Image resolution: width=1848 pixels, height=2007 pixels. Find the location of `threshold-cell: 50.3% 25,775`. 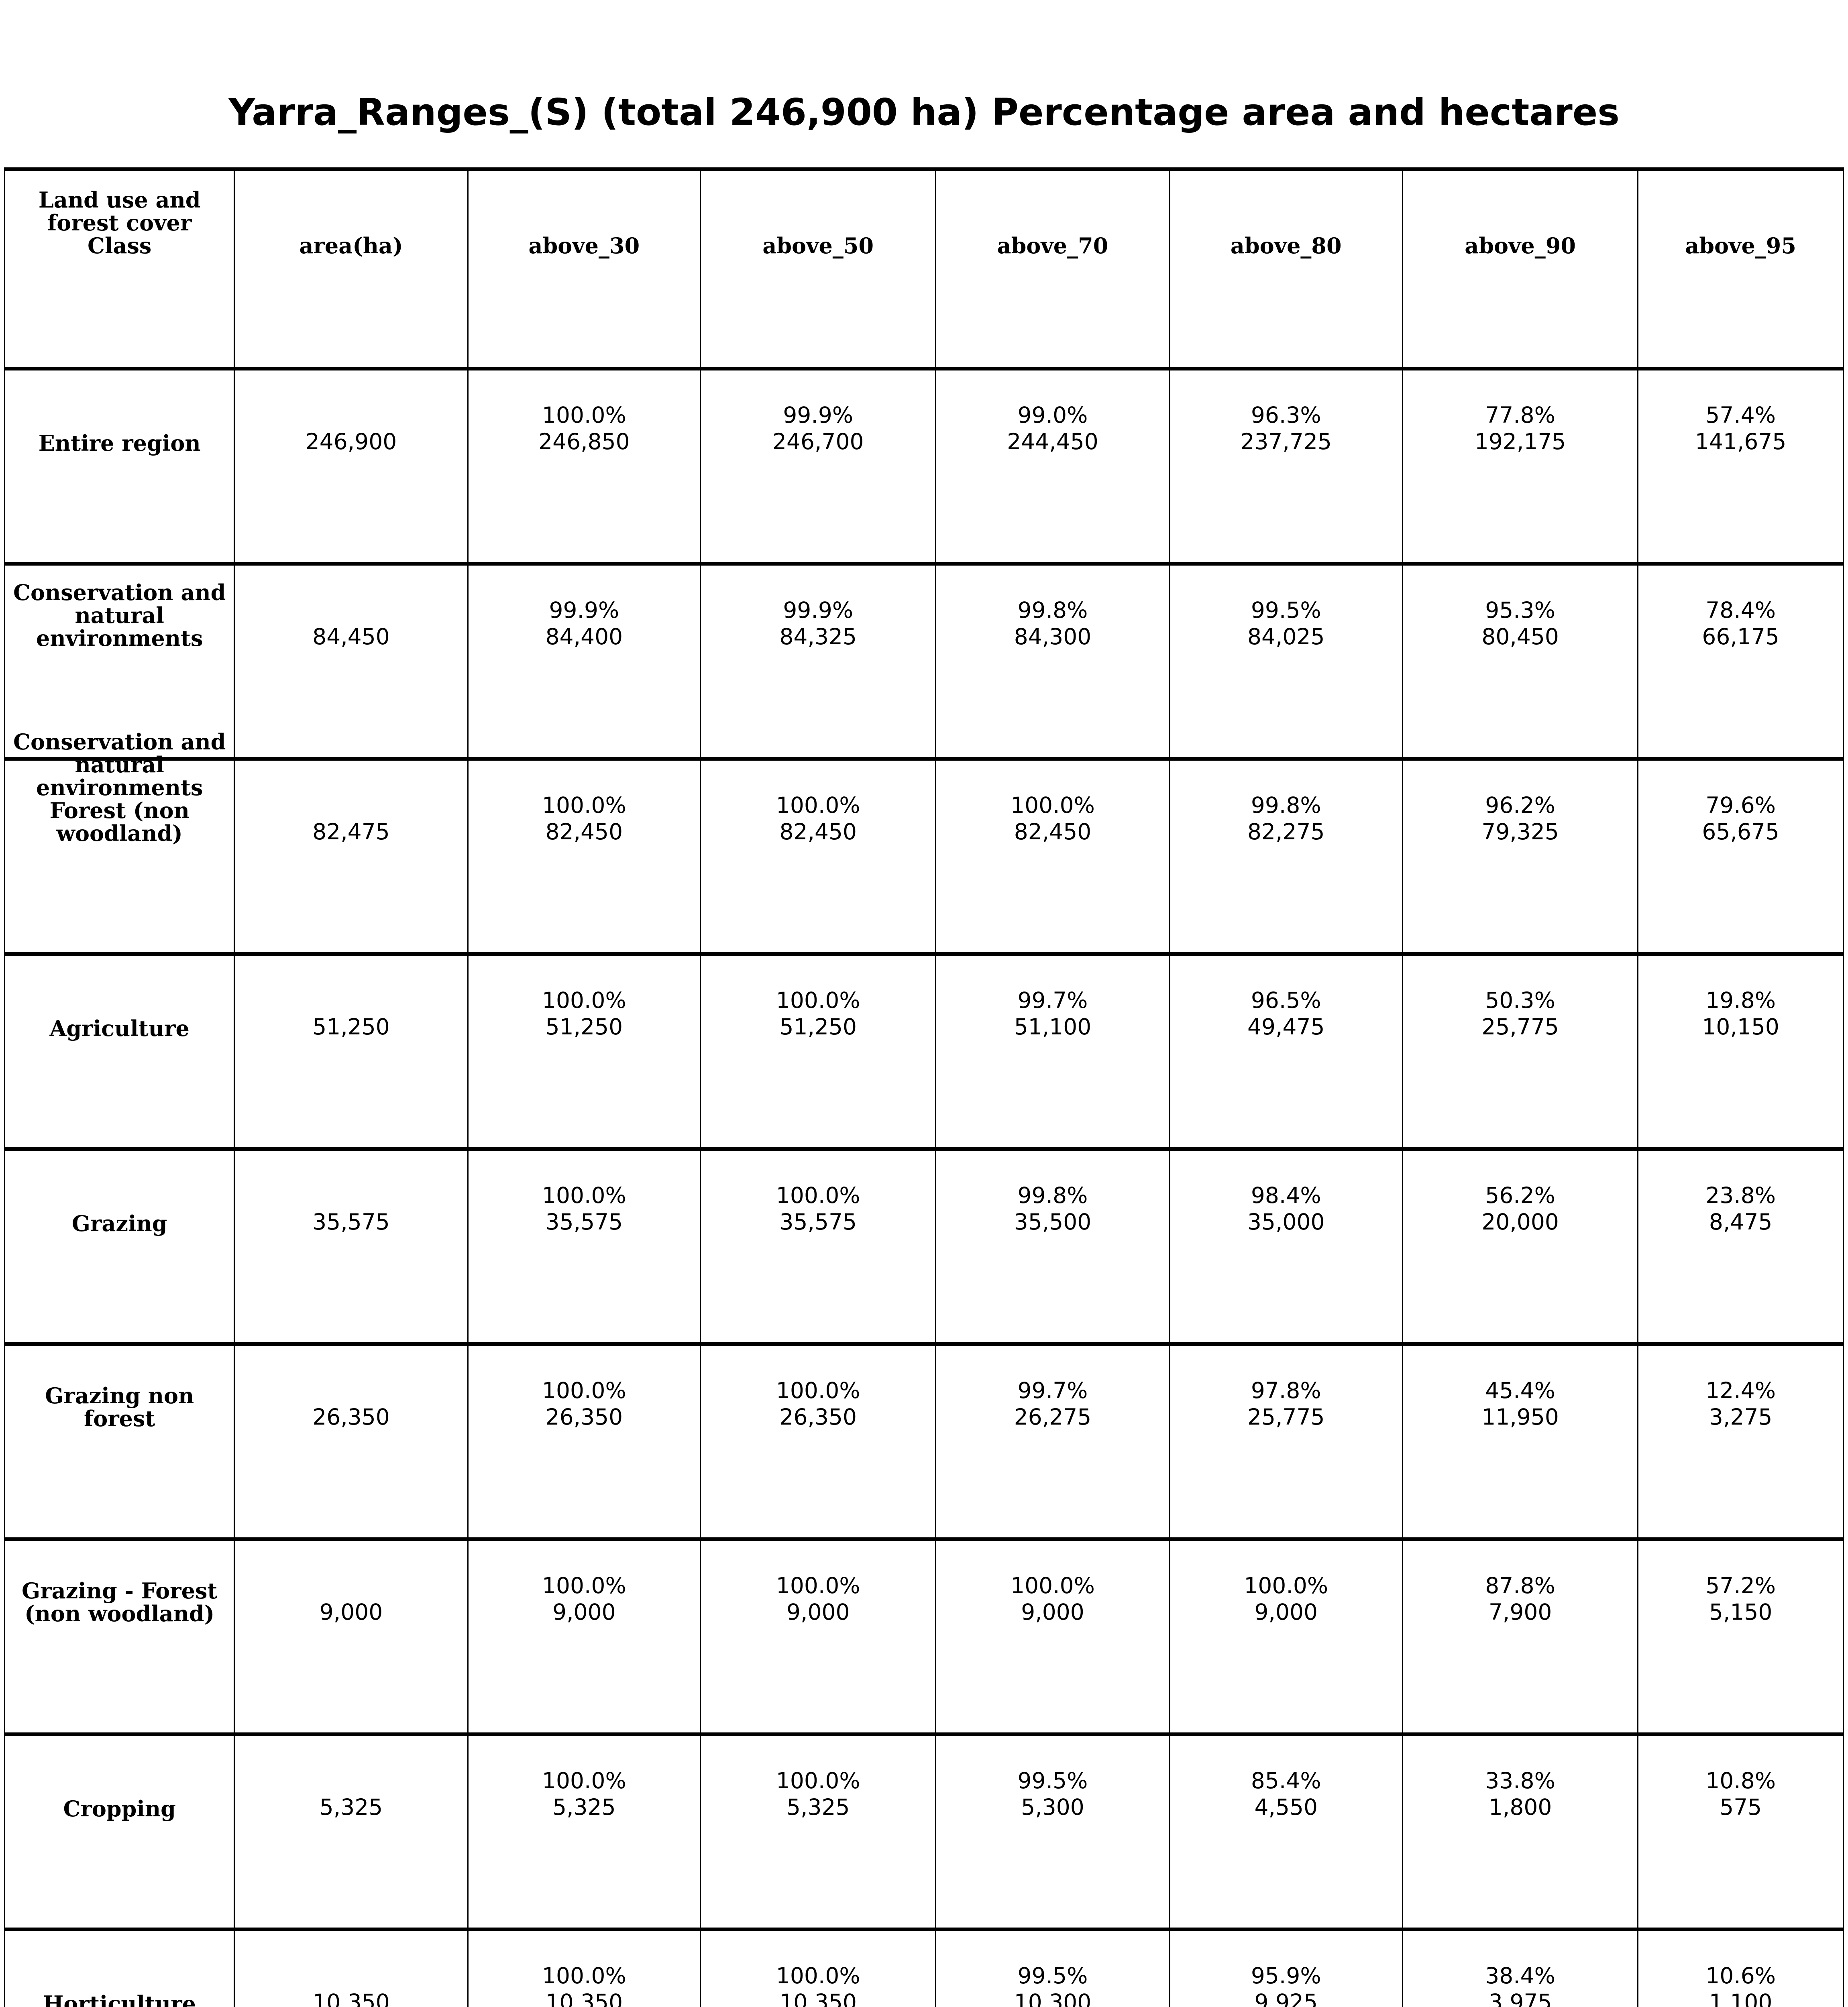

threshold-cell: 50.3% 25,775 is located at coordinates (1519, 1051).